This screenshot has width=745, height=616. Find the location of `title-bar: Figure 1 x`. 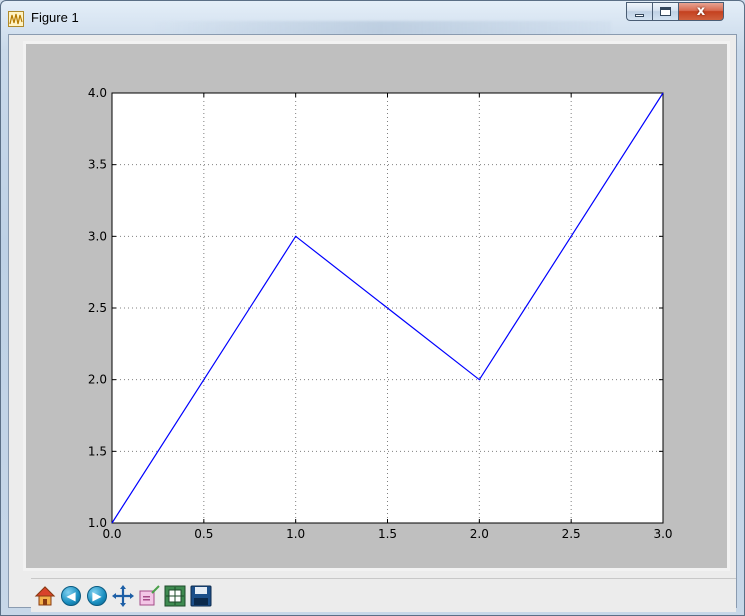

title-bar: Figure 1 x is located at coordinates (372, 18).